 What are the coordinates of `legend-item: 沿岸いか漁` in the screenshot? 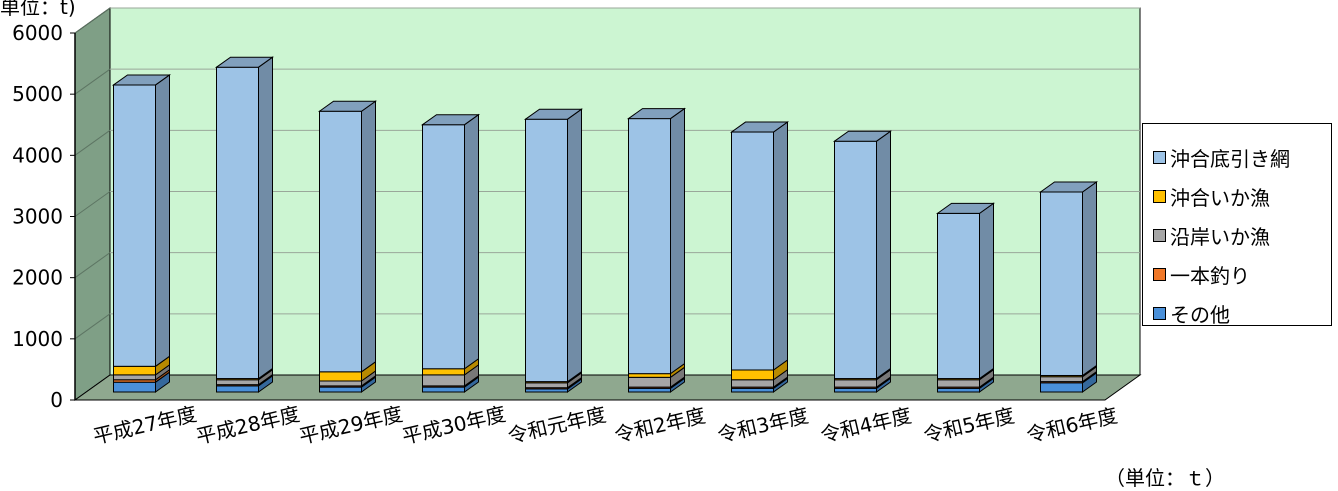 It's located at (1237, 235).